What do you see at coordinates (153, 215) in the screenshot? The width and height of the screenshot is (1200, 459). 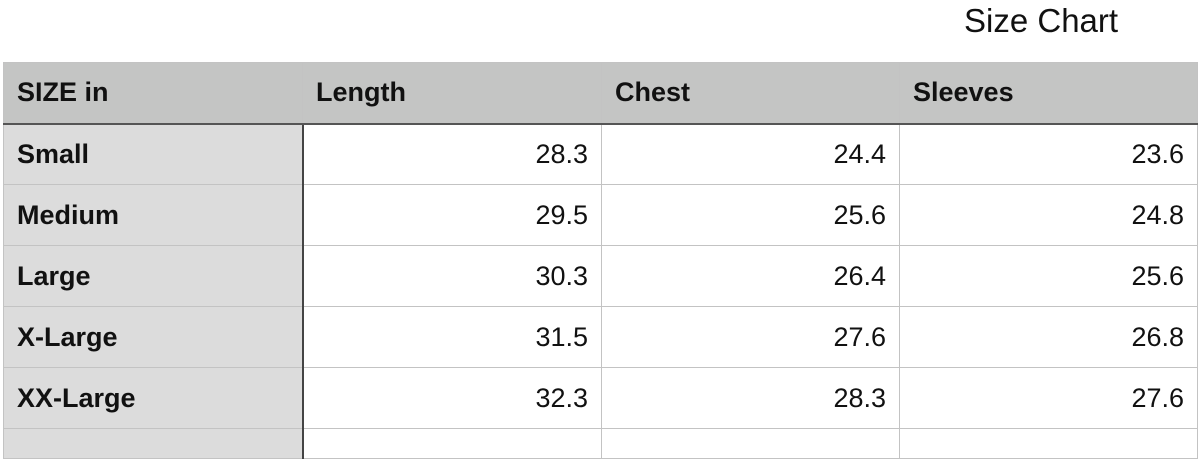 I see `size-cell: Medium` at bounding box center [153, 215].